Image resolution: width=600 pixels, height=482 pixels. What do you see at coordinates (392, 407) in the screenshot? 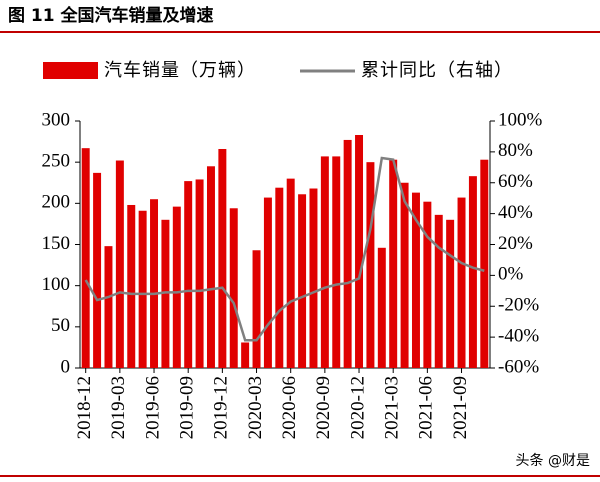
I see `x-tick-label: 2021-03` at bounding box center [392, 407].